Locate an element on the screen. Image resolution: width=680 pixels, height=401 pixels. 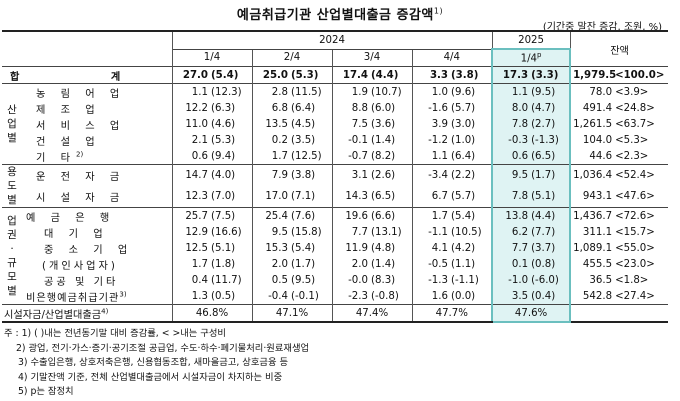
share-value: <1.8> is located at coordinates (632, 280).